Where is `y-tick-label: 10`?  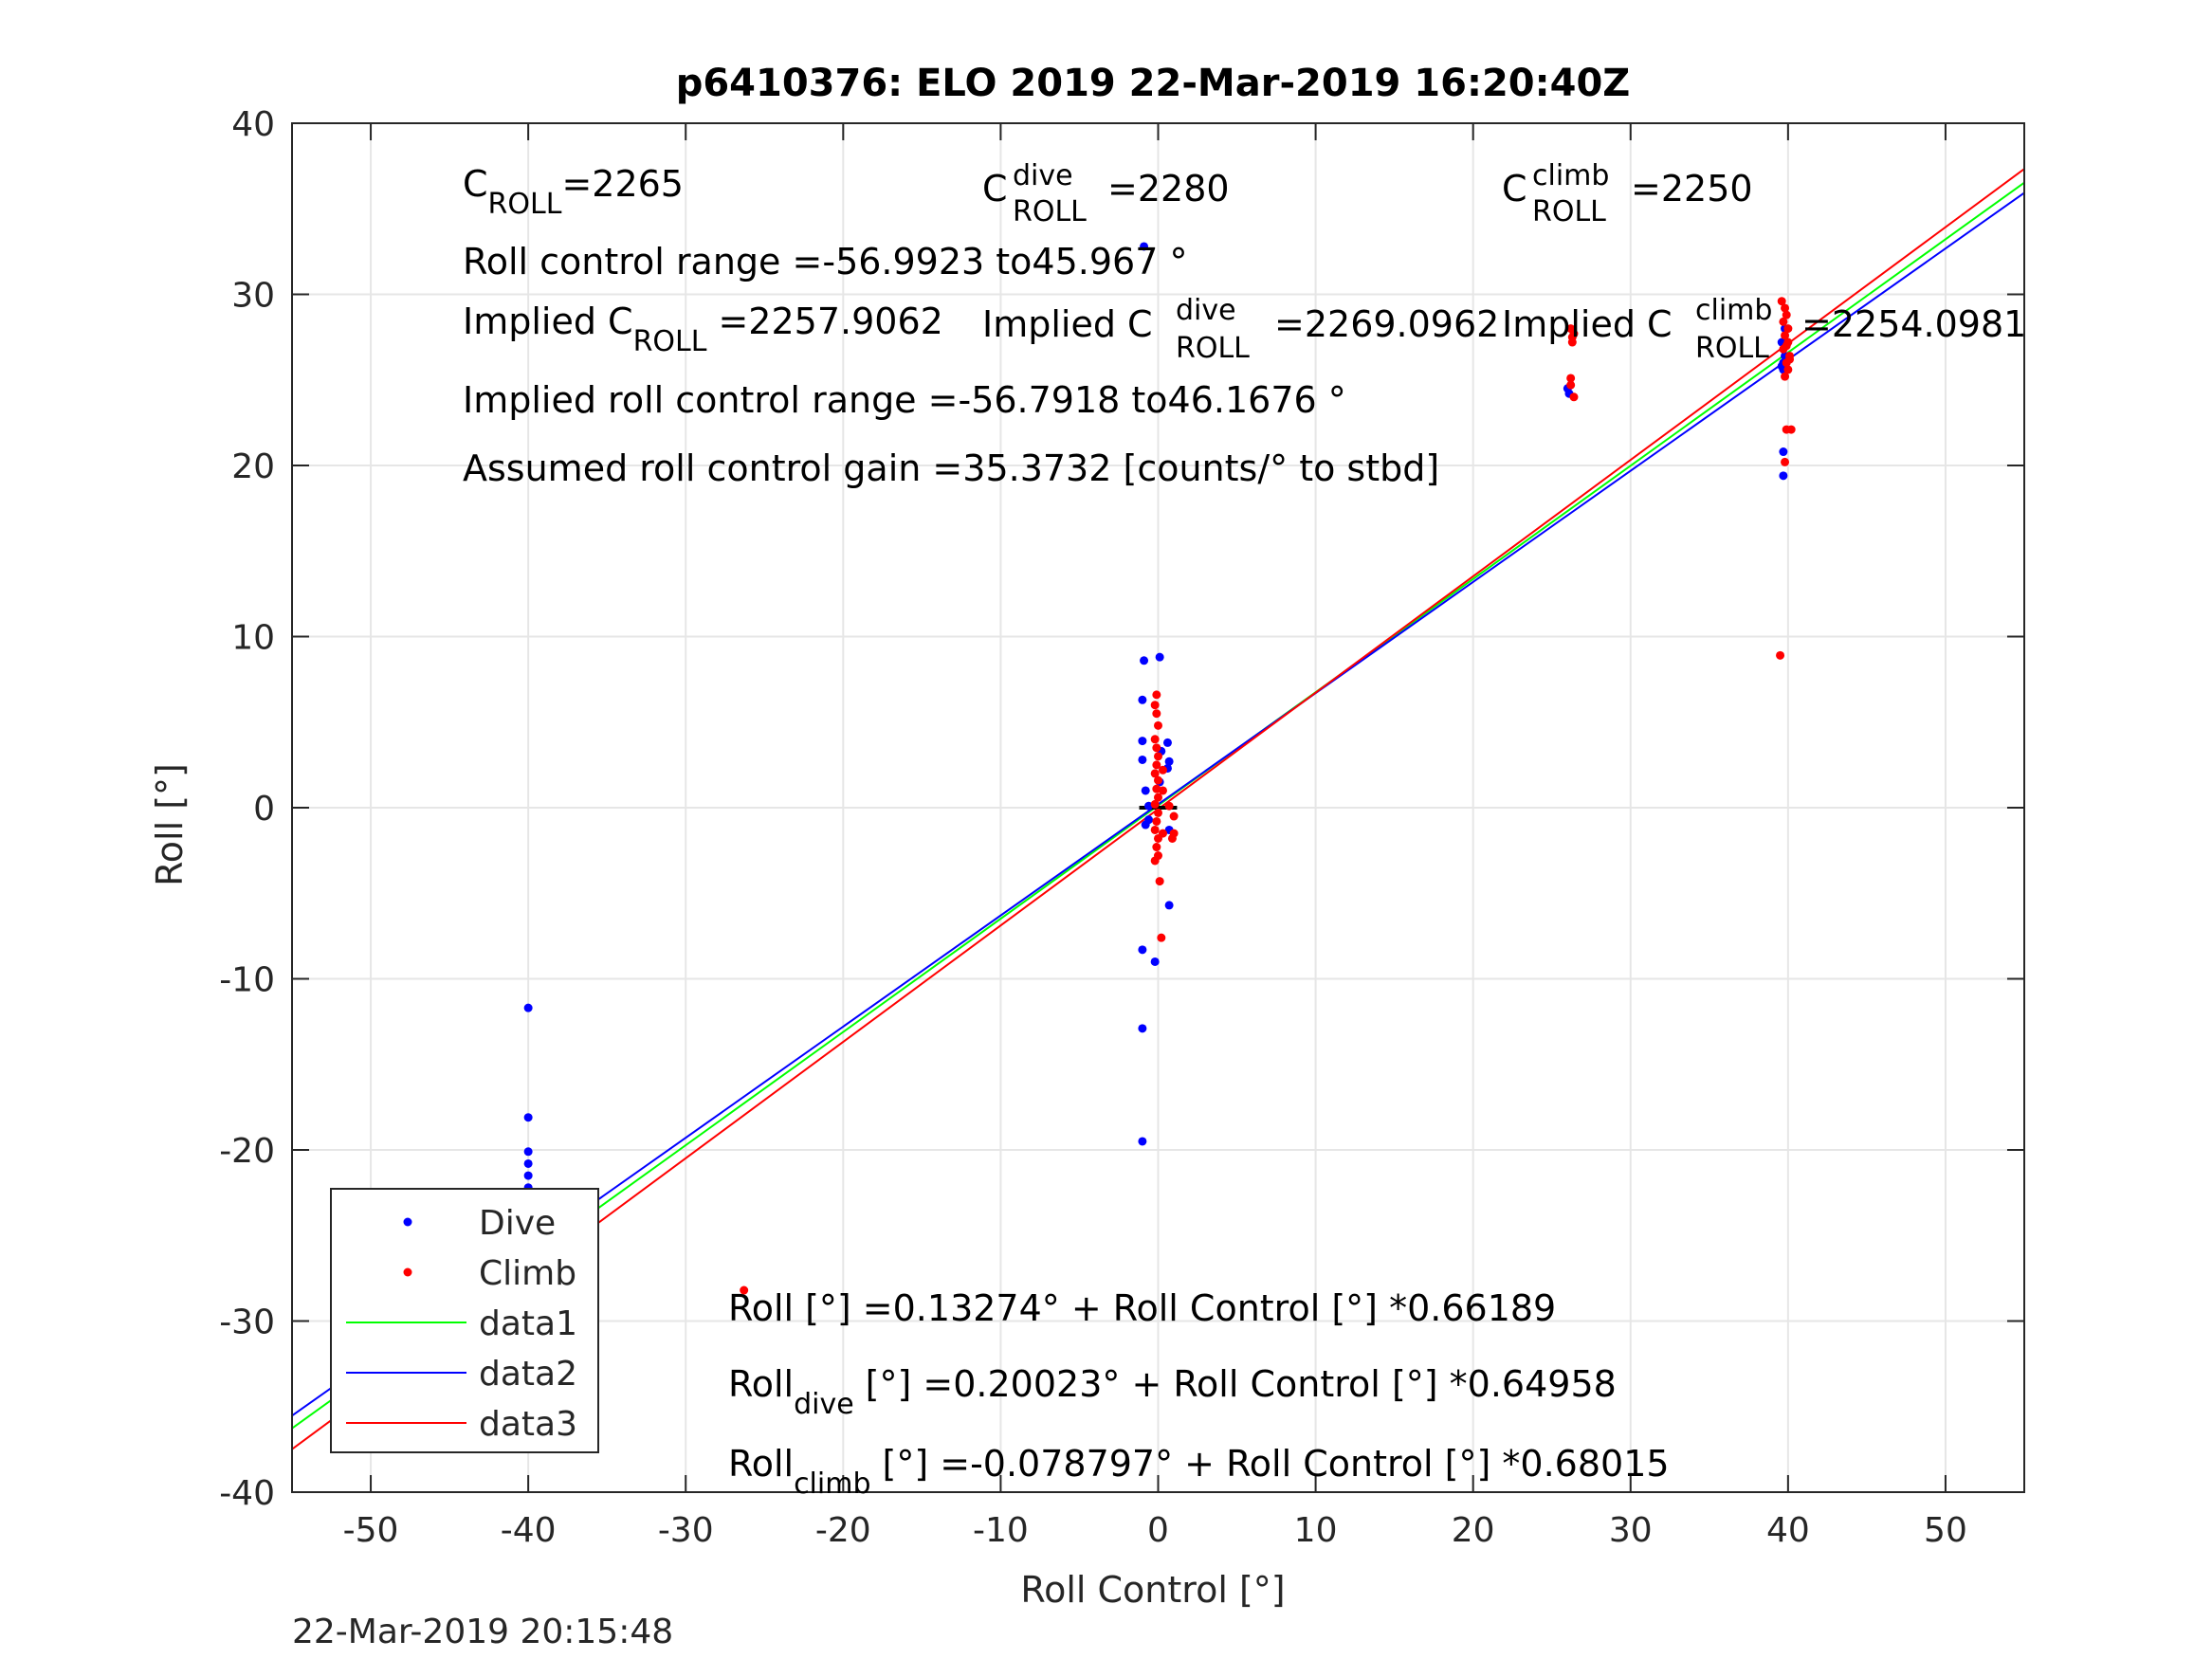 y-tick-label: 10 is located at coordinates (253, 638).